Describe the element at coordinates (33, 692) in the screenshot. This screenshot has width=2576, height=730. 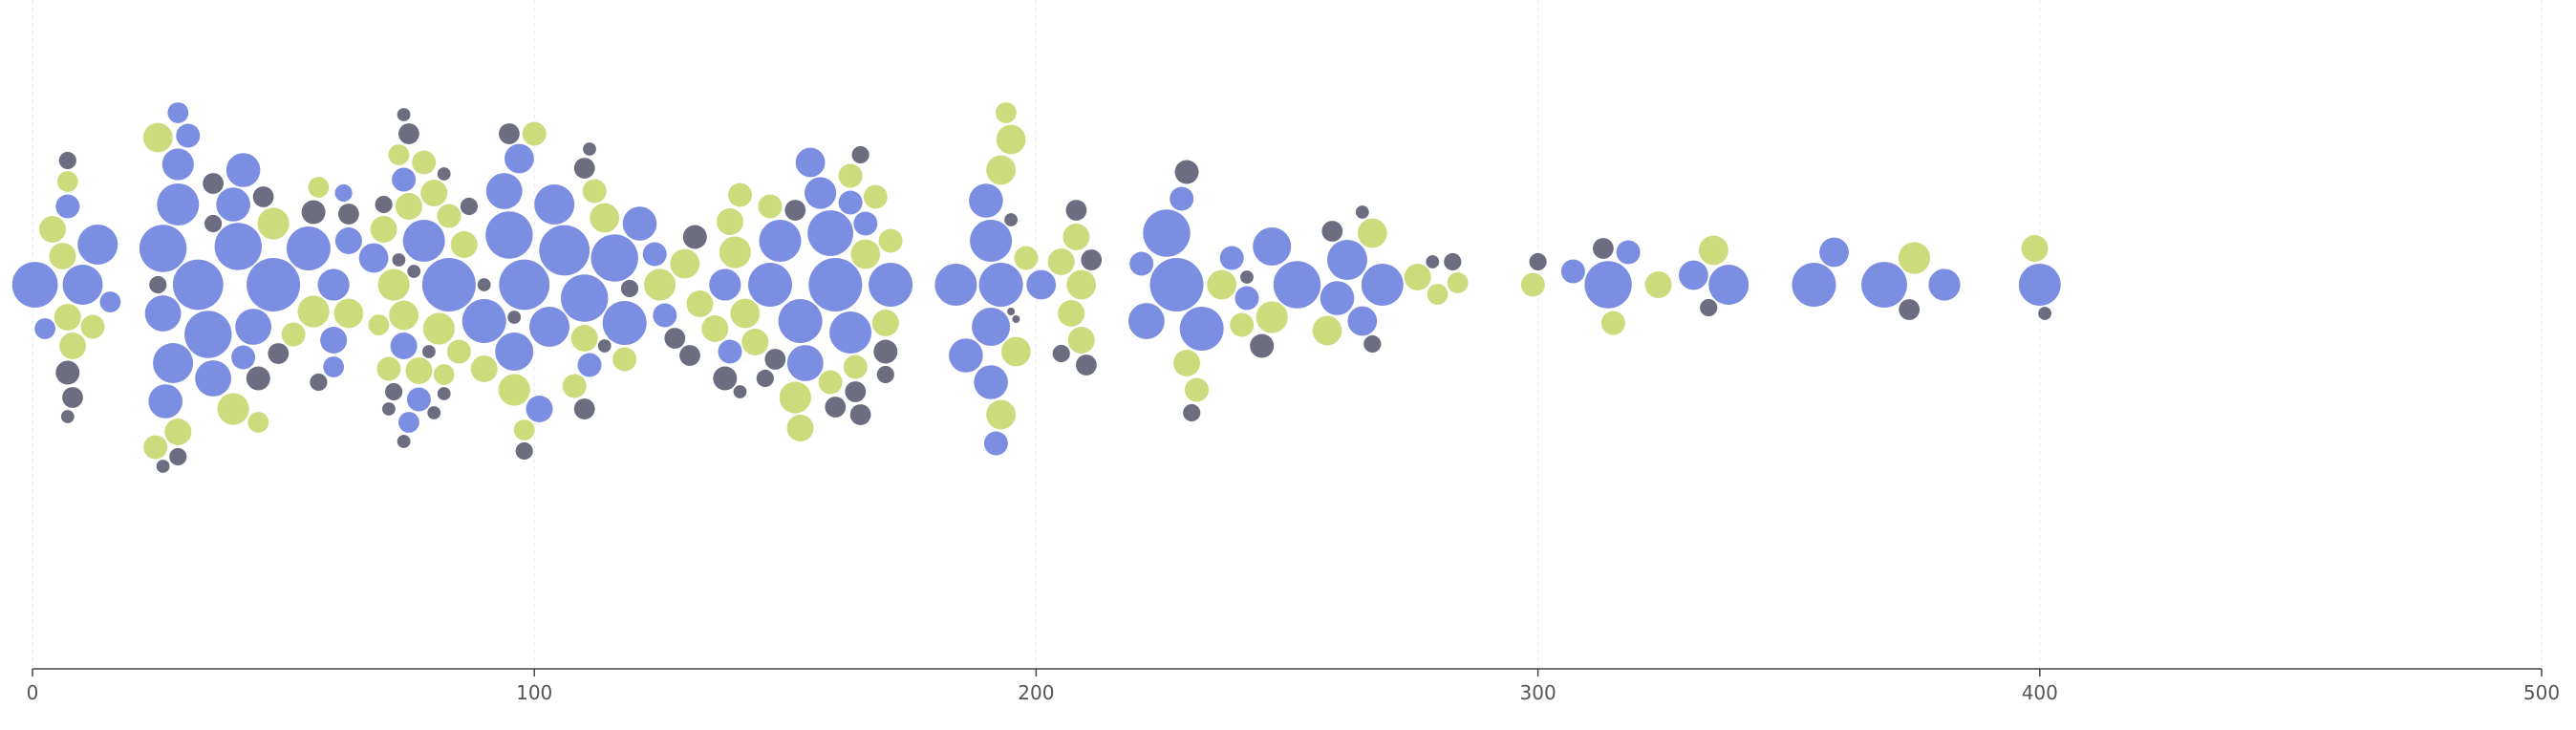
I see `x-tick-label: 0` at that location.